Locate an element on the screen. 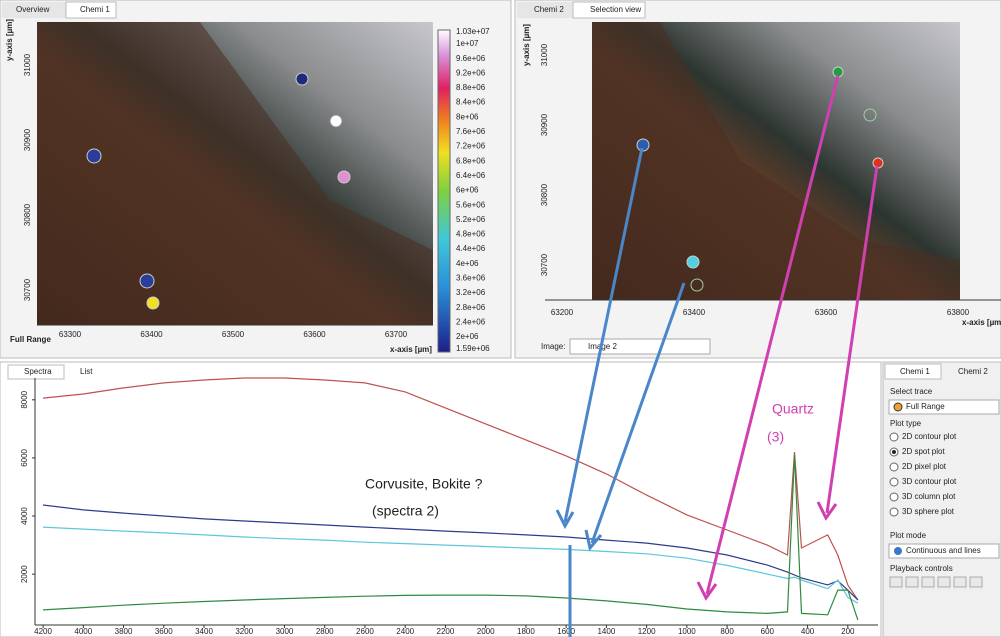  tab-label: List is located at coordinates (86, 371).